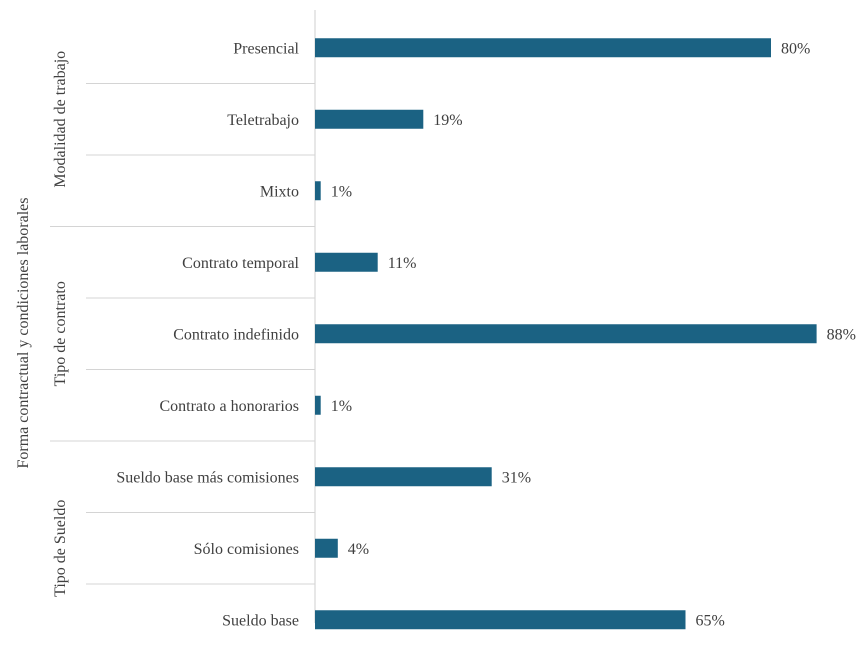  What do you see at coordinates (207, 477) in the screenshot?
I see `category-label: Sueldo base más comisiones` at bounding box center [207, 477].